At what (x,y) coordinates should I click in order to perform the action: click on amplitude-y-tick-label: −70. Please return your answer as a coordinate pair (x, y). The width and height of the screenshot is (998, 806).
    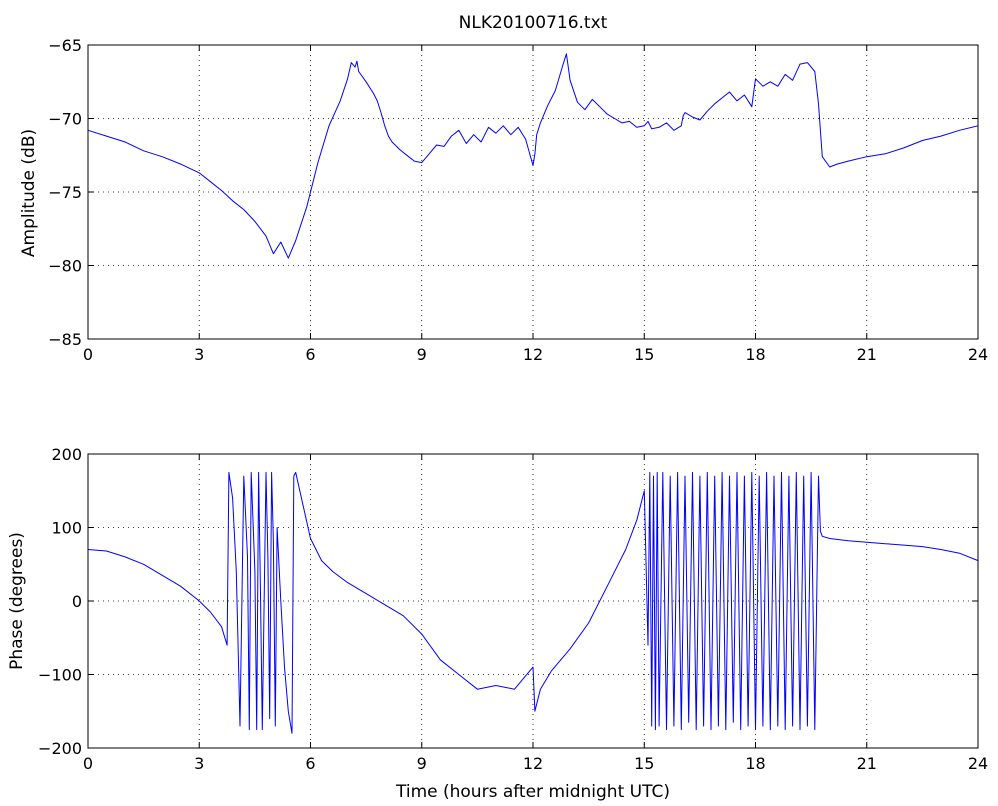
    Looking at the image, I should click on (65, 119).